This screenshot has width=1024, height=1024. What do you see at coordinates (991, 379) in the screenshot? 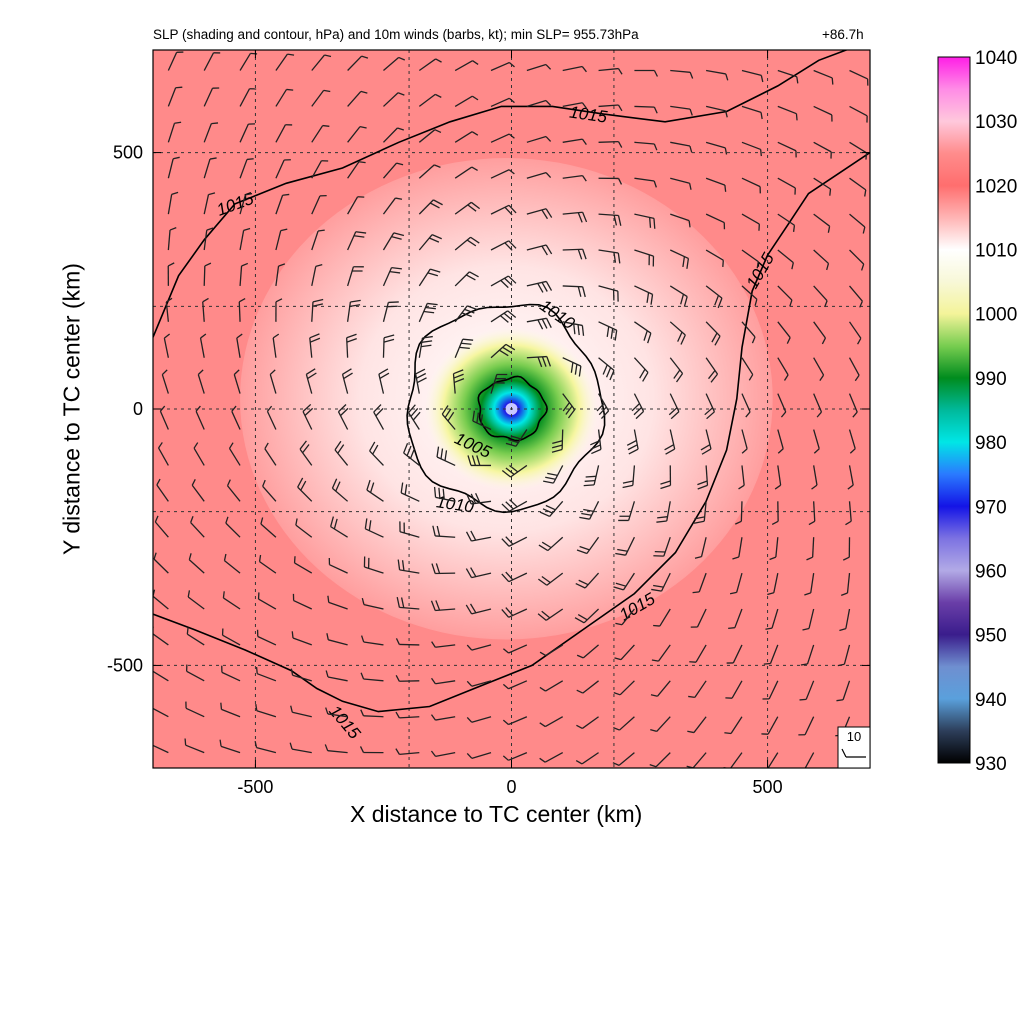
I see `colorbar-tick-label: 990` at bounding box center [991, 379].